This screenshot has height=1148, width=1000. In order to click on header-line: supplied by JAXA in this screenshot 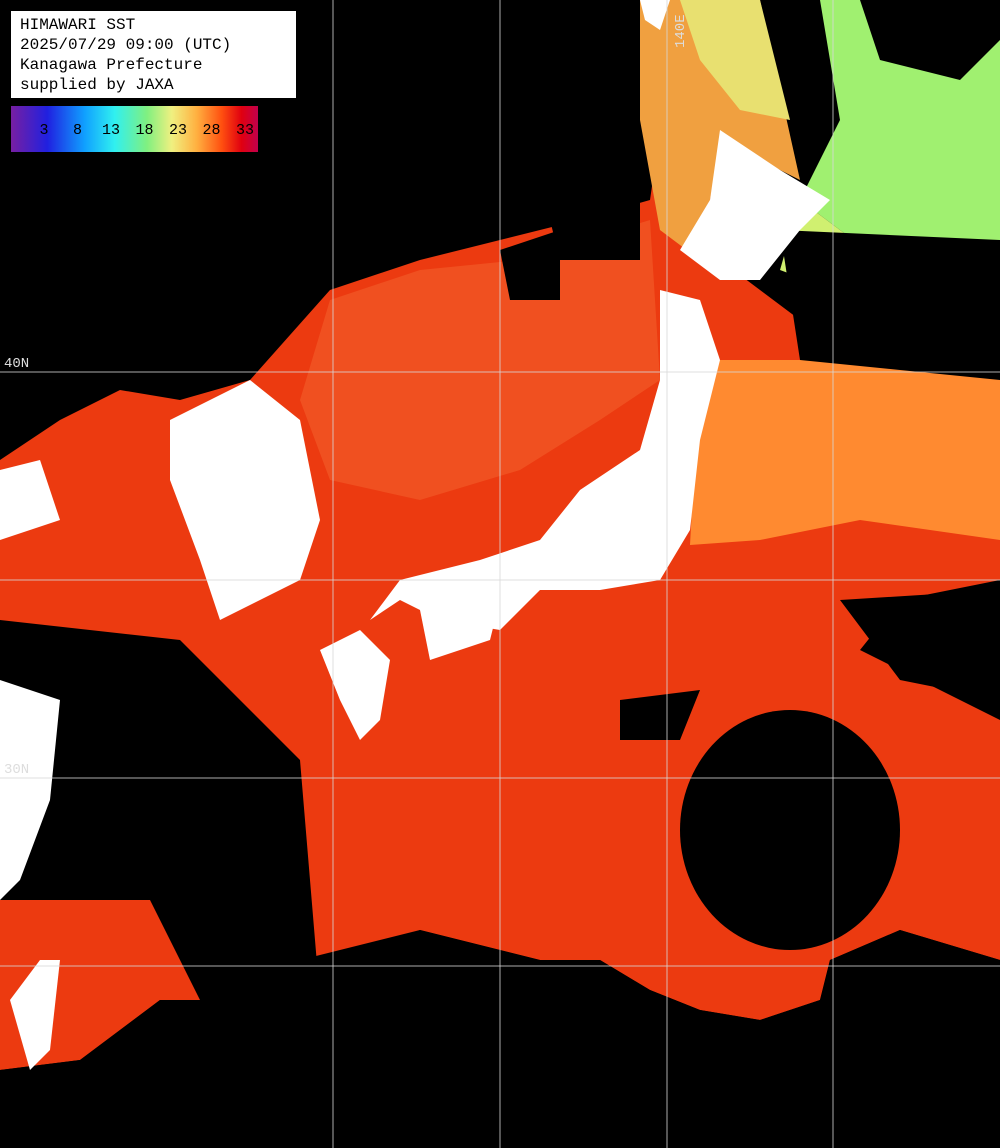, I will do `click(97, 85)`.